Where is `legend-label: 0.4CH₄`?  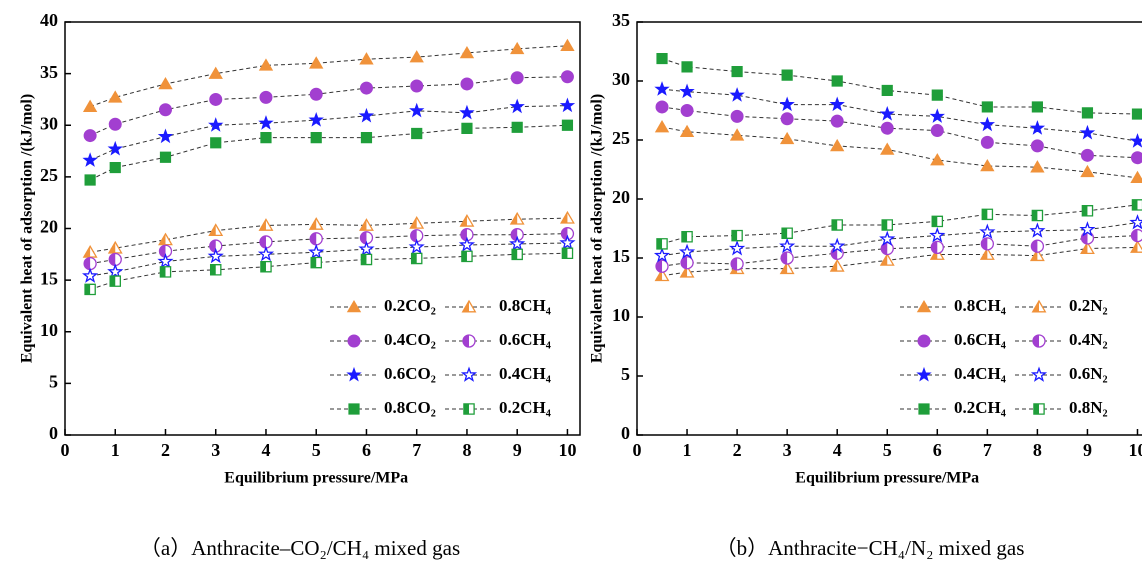
legend-label: 0.4CH₄ is located at coordinates (525, 373).